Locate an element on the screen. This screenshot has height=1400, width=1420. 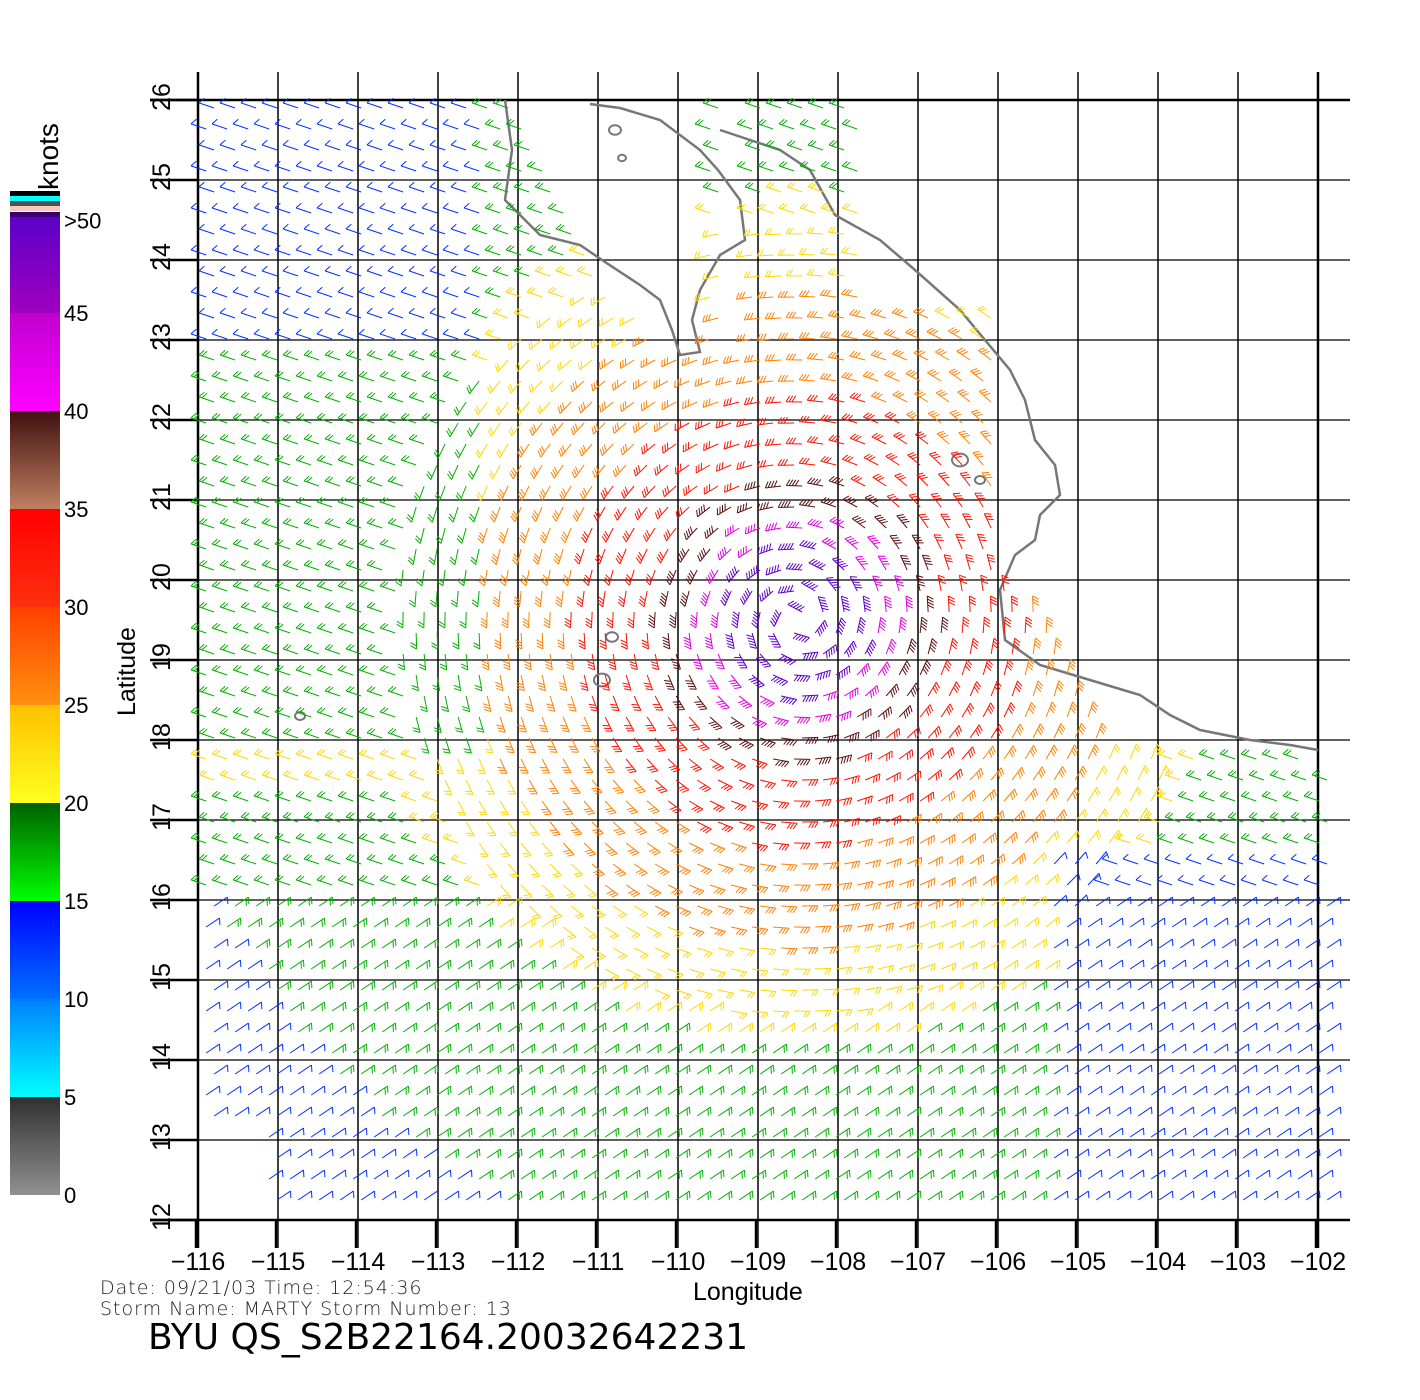
footer-date-time: Date: 09/21/03 Time: 12:54:36 is located at coordinates (261, 1288).